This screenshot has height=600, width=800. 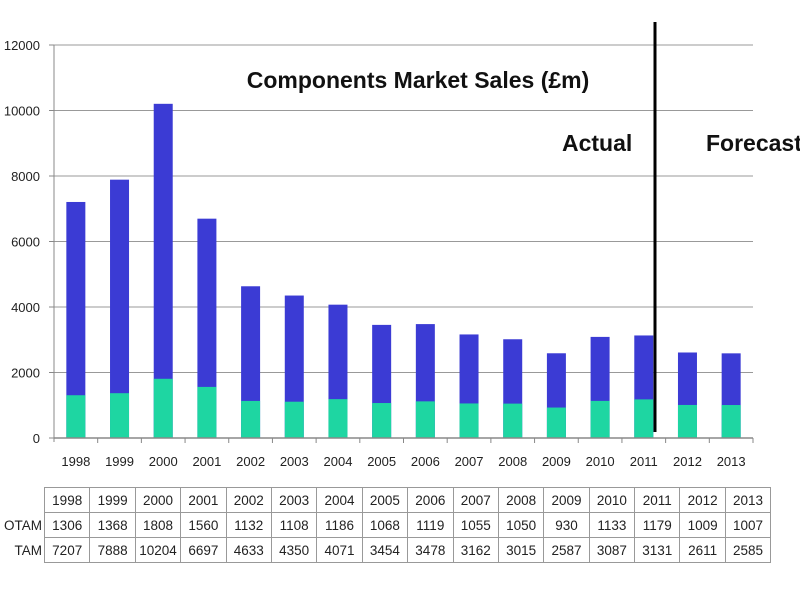 I want to click on x-tick-label: 2002, so click(x=250, y=461).